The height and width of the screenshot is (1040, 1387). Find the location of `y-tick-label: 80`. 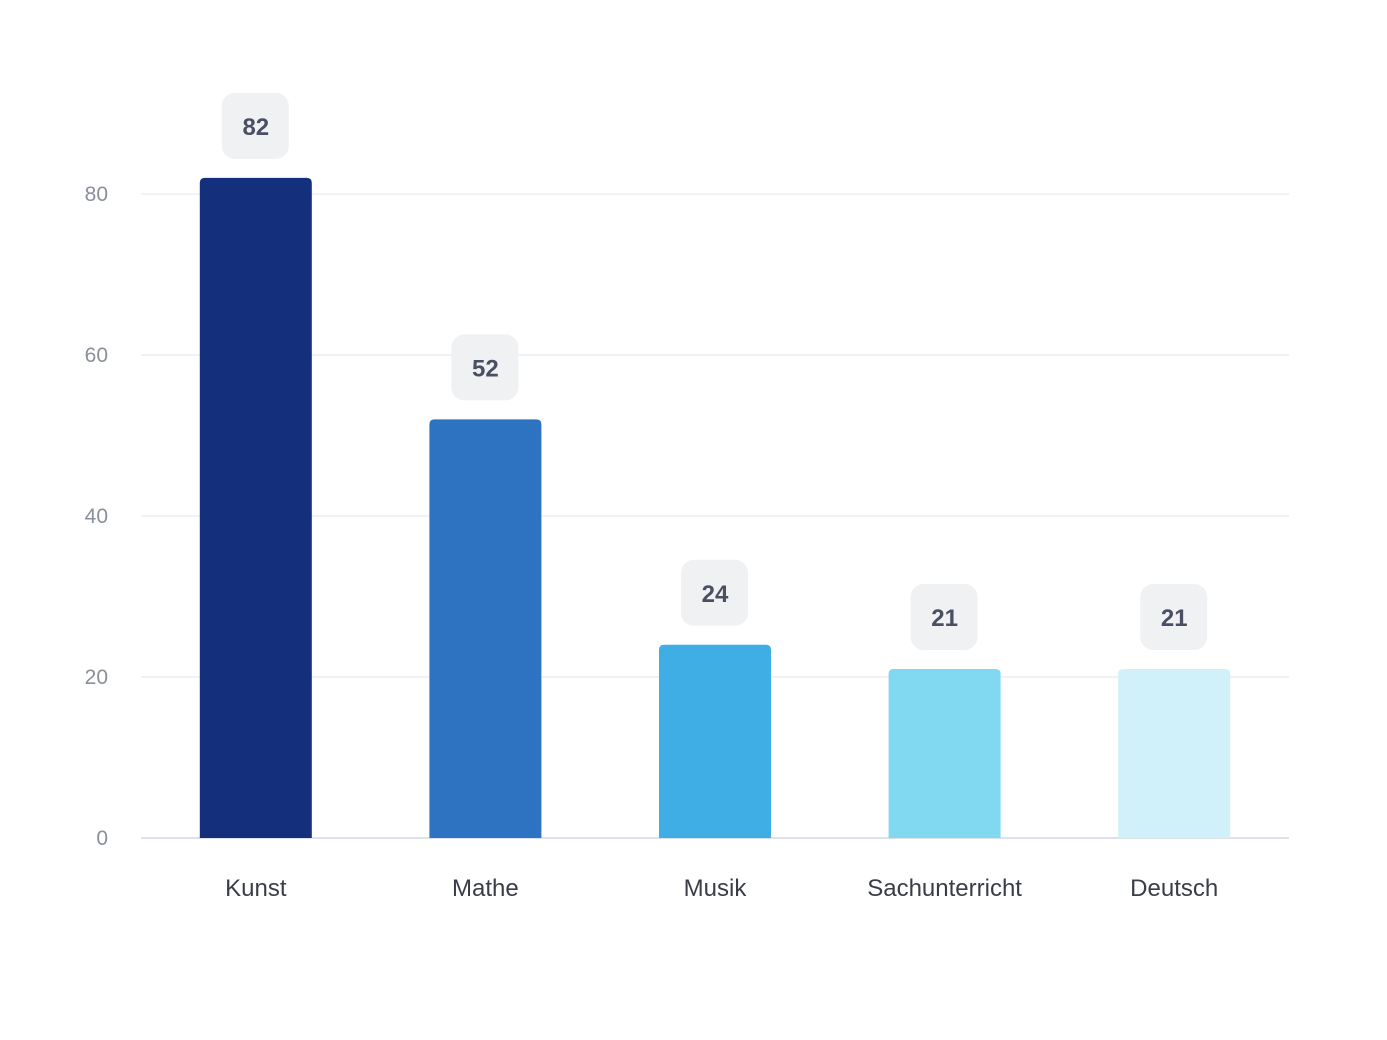

y-tick-label: 80 is located at coordinates (96, 194).